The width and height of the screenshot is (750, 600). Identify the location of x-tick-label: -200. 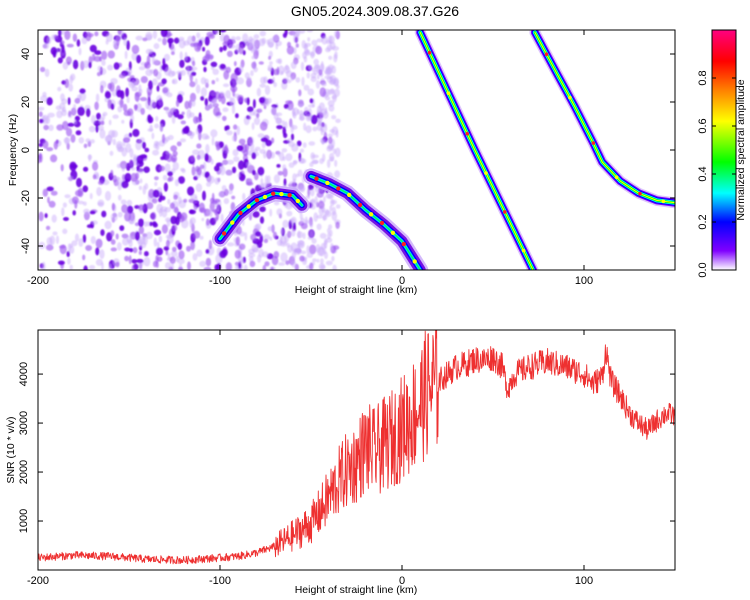
(38, 581).